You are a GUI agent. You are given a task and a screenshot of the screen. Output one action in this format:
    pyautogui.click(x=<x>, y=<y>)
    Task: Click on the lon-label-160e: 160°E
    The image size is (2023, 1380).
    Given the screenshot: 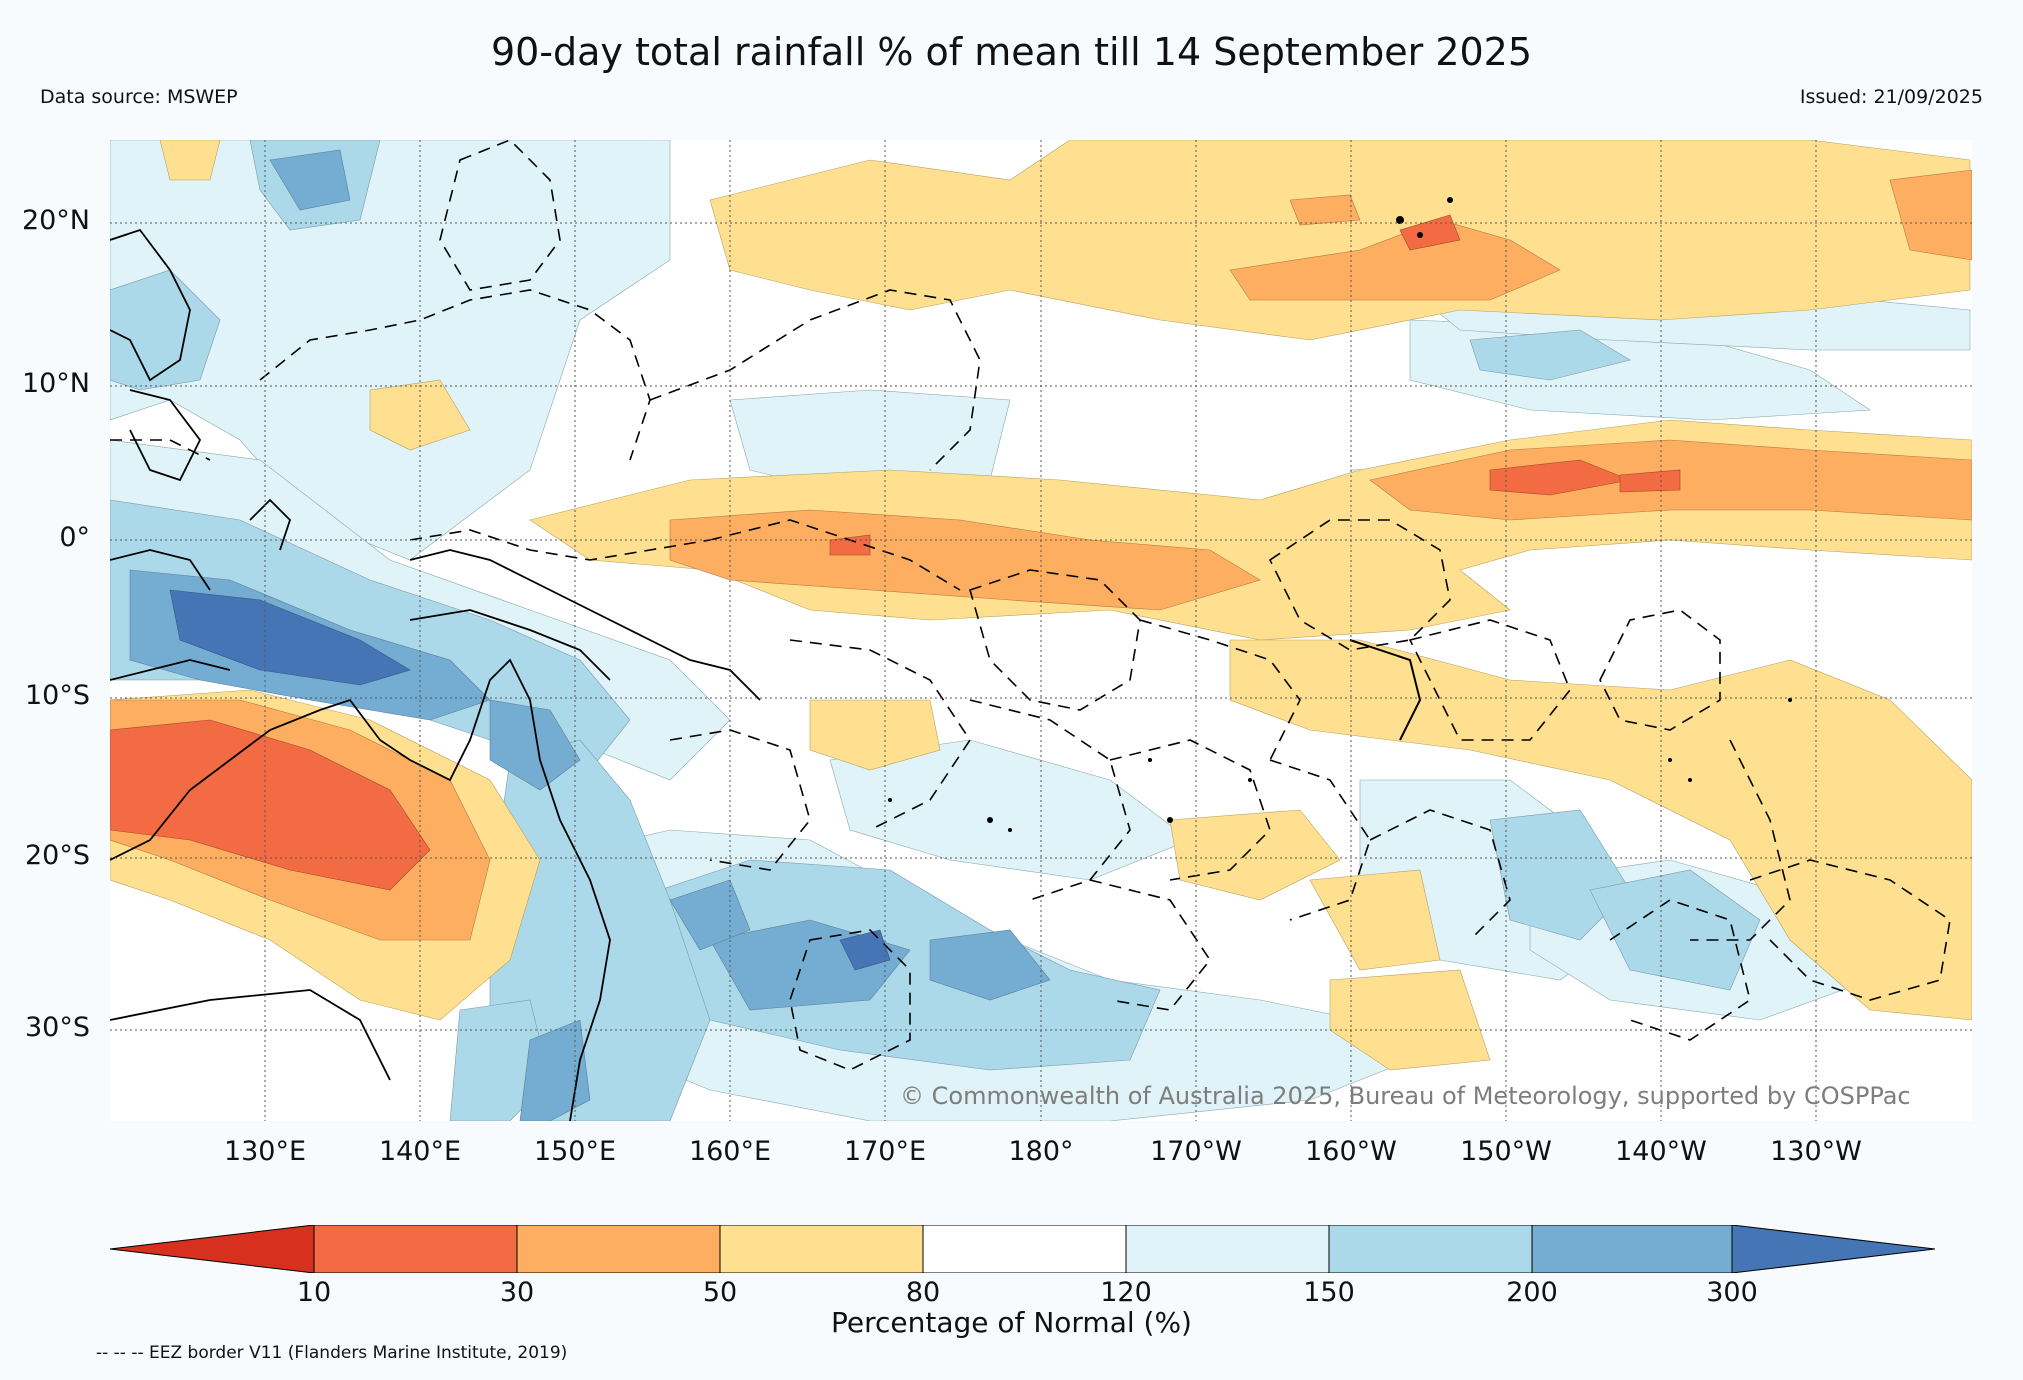 What is the action you would take?
    pyautogui.click(x=730, y=1151)
    